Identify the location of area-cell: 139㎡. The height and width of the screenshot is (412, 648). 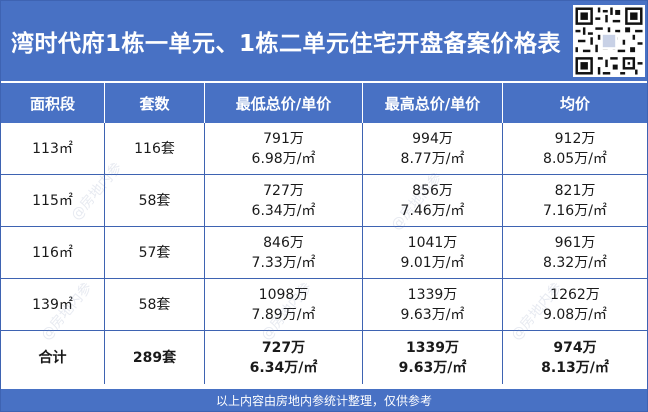
(53, 304).